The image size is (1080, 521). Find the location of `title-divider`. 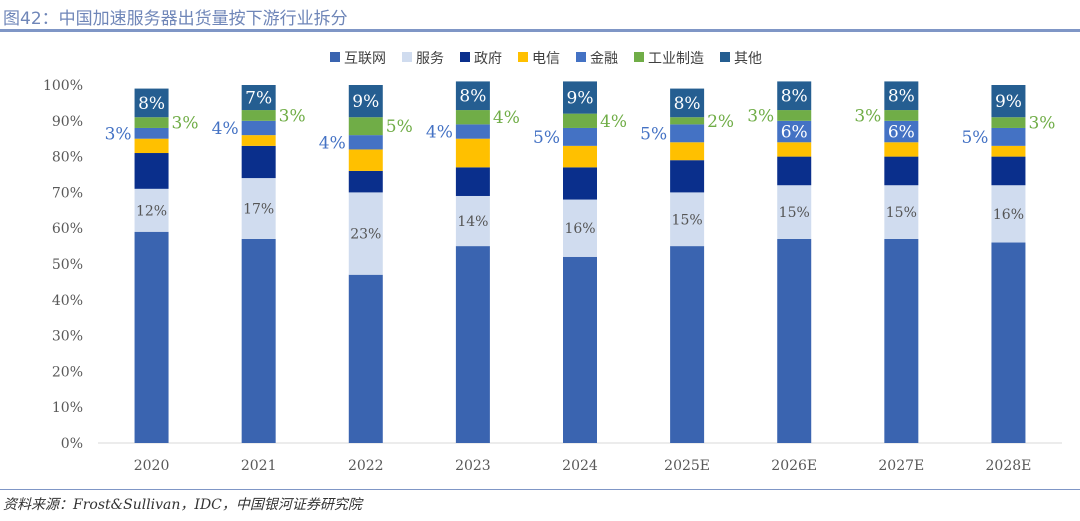

title-divider is located at coordinates (540, 30).